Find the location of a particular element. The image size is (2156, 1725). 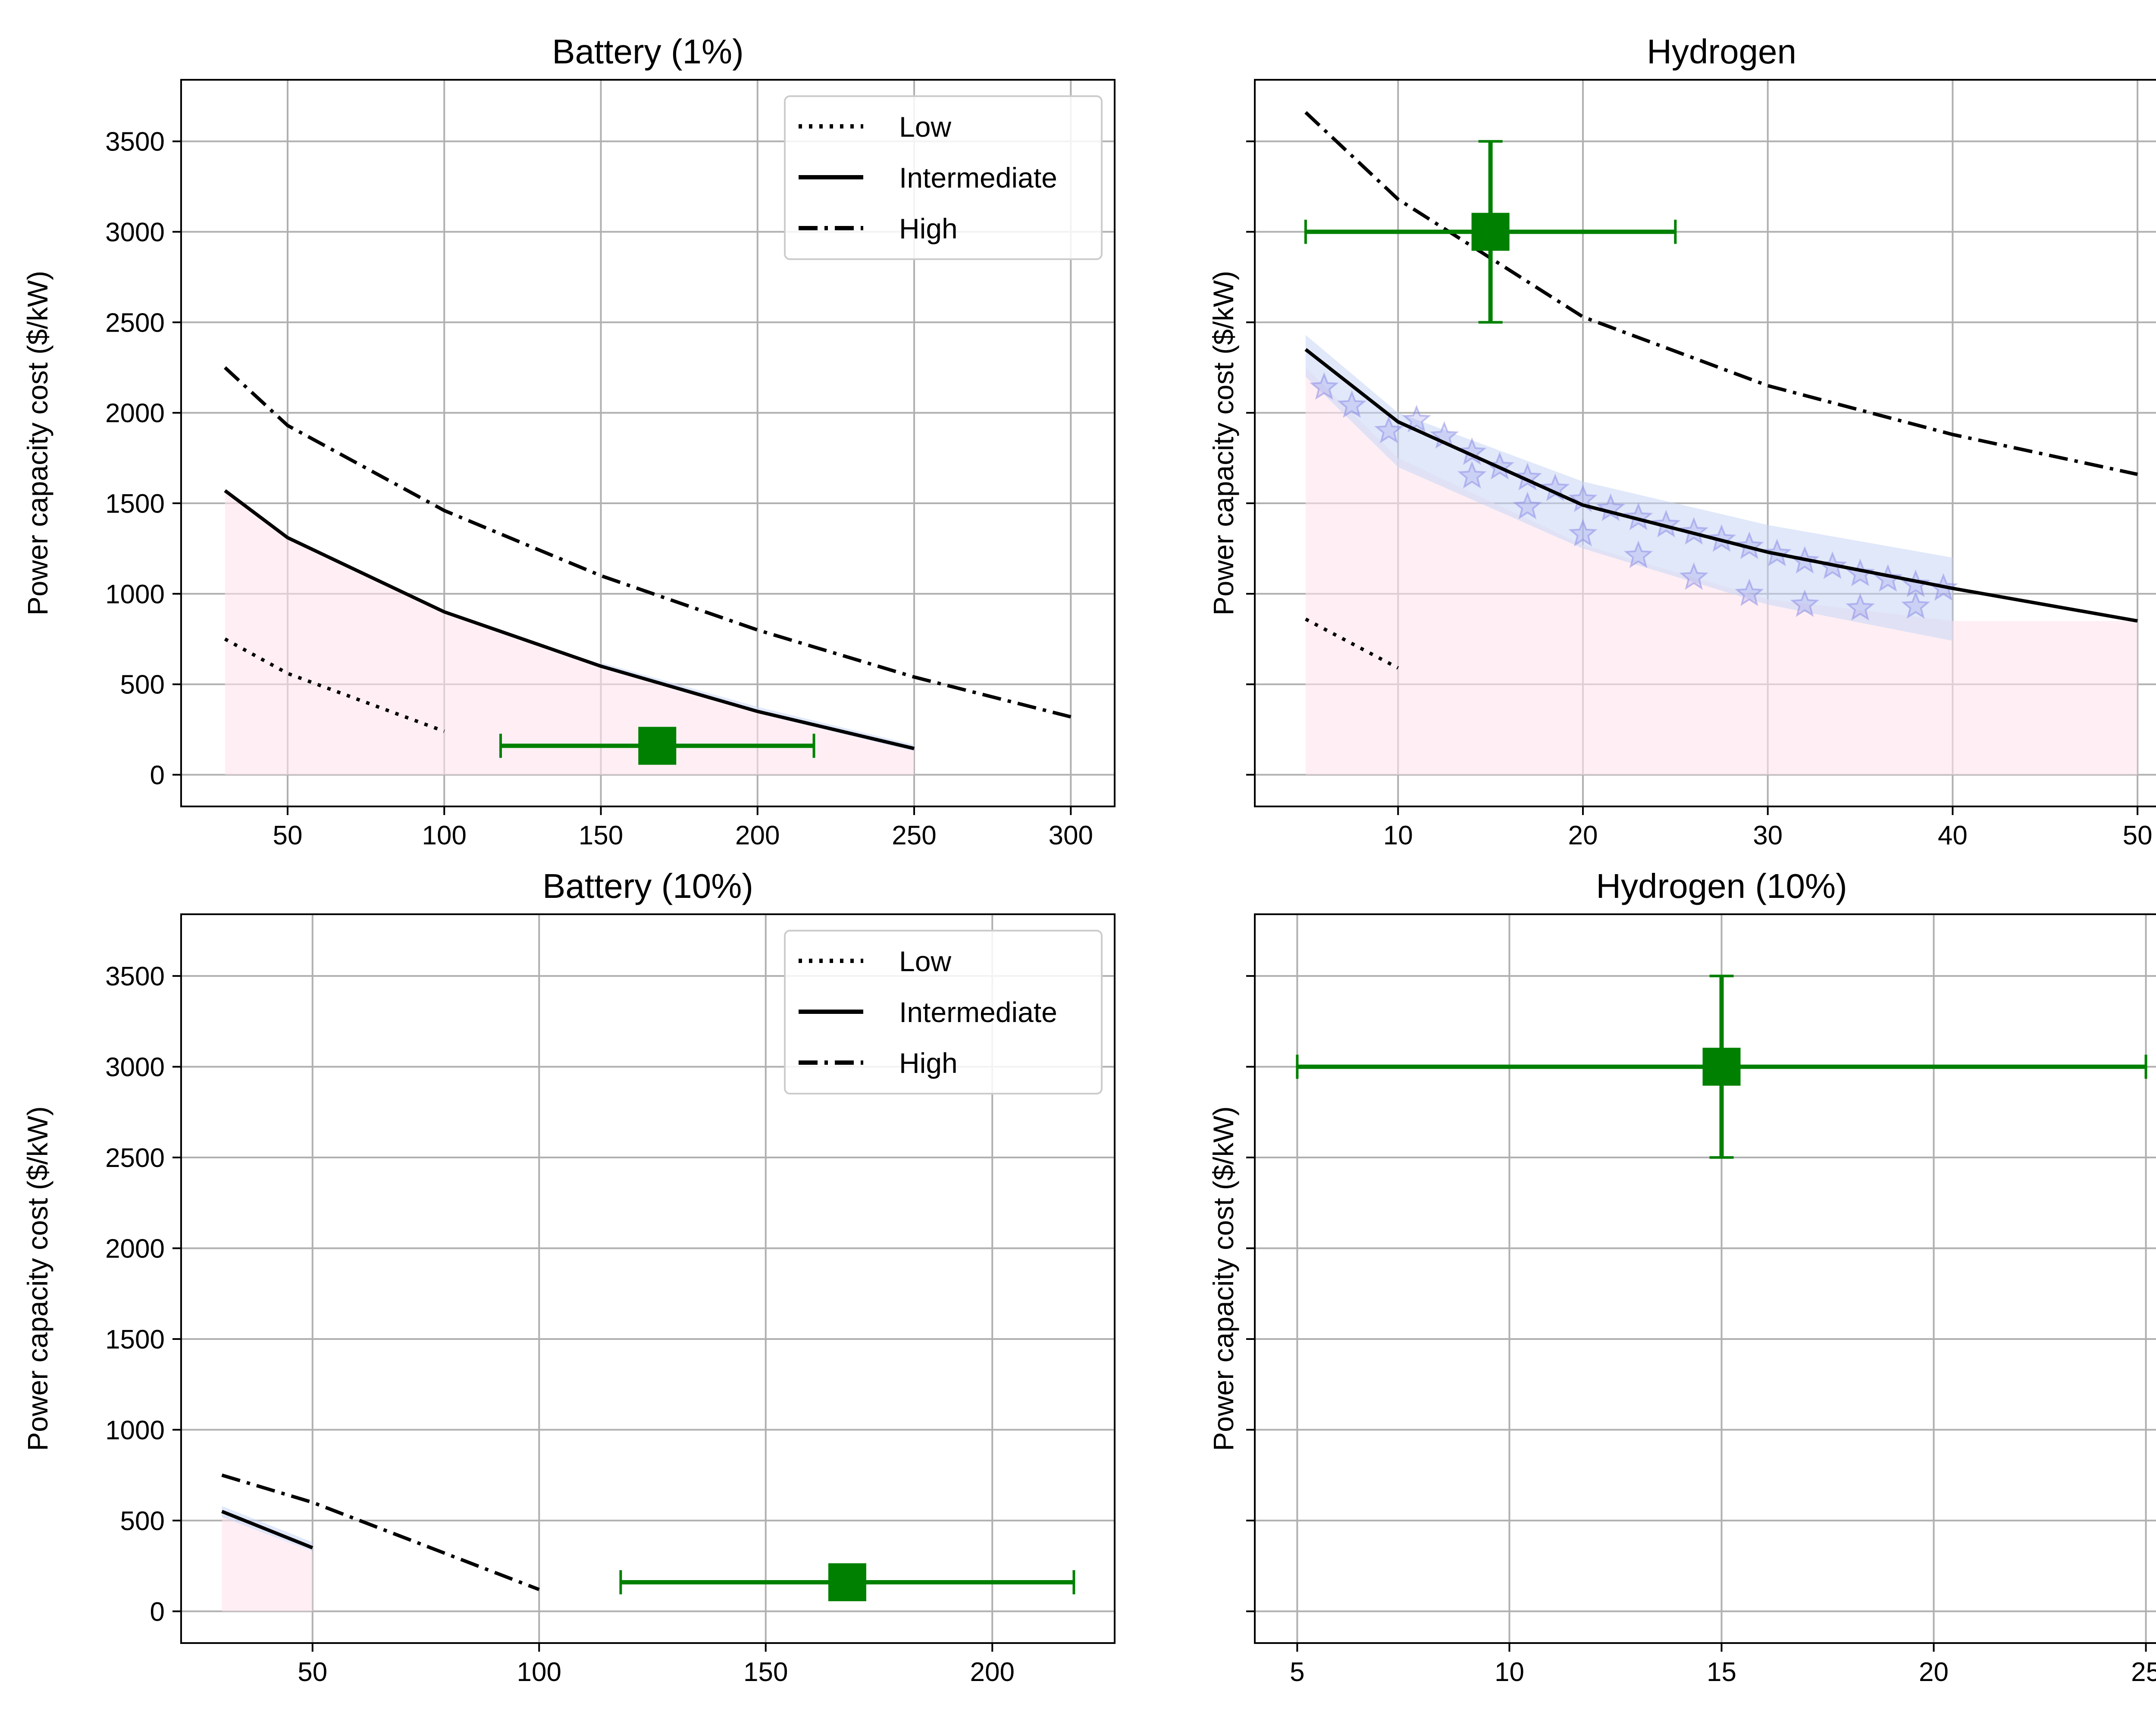

y-tick-label: 1000 is located at coordinates (135, 1430).